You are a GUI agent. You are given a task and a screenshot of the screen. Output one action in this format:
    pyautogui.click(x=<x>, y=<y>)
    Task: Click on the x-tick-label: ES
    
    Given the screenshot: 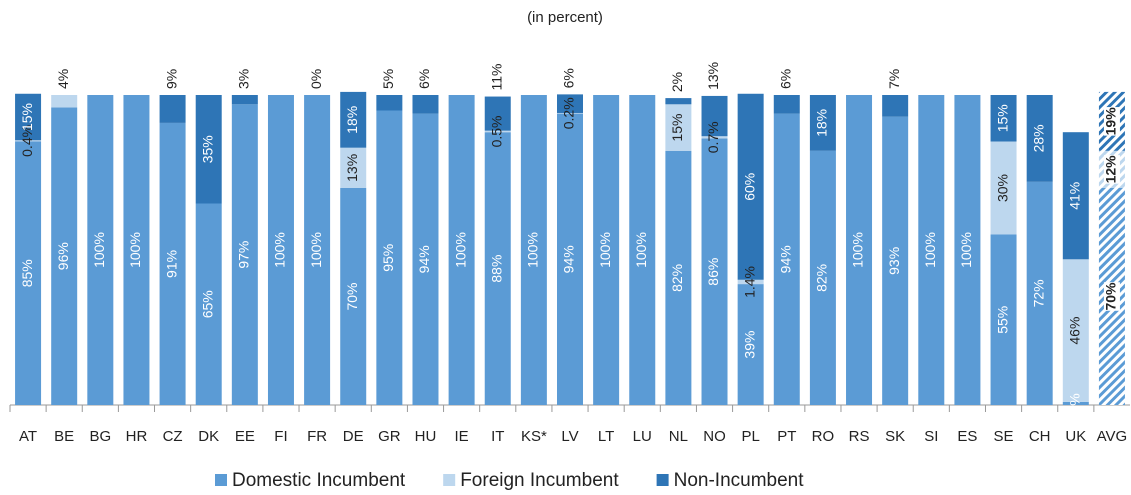 What is the action you would take?
    pyautogui.click(x=967, y=436)
    